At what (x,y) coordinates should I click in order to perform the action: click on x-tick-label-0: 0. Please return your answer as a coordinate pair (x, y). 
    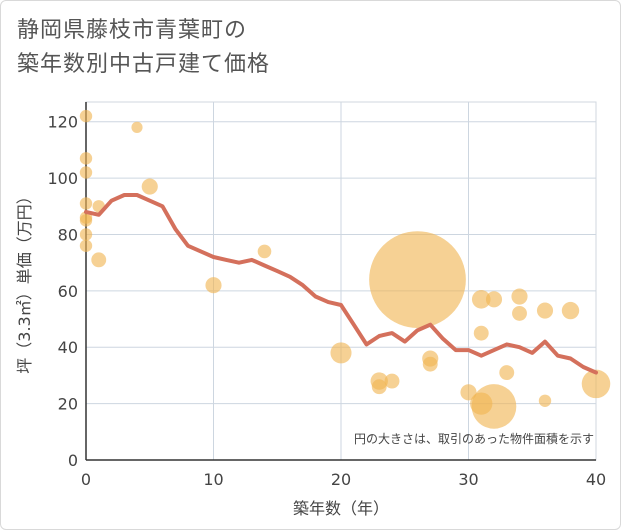
    Looking at the image, I should click on (86, 479).